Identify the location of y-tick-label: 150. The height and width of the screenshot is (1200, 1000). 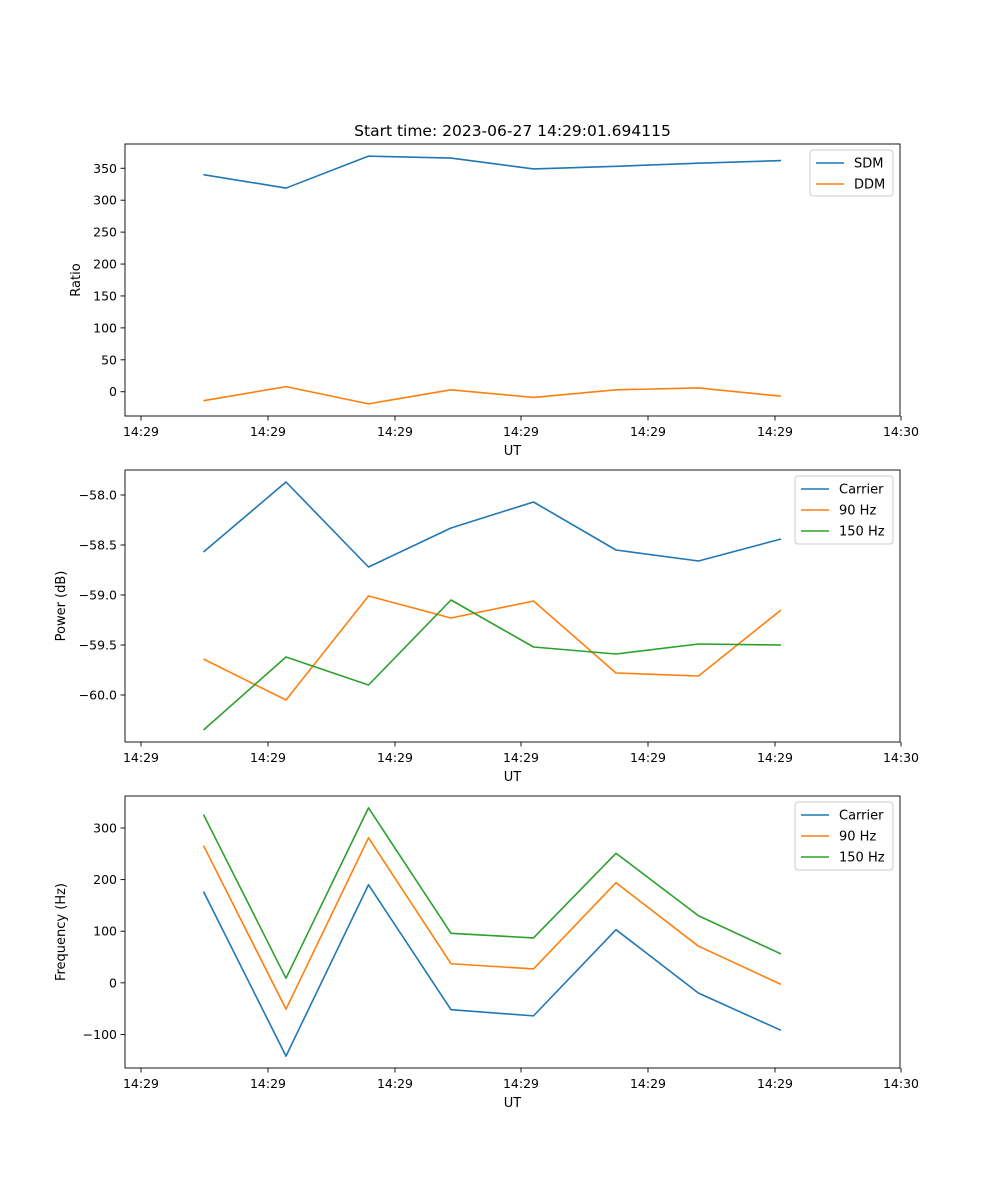
(105, 295).